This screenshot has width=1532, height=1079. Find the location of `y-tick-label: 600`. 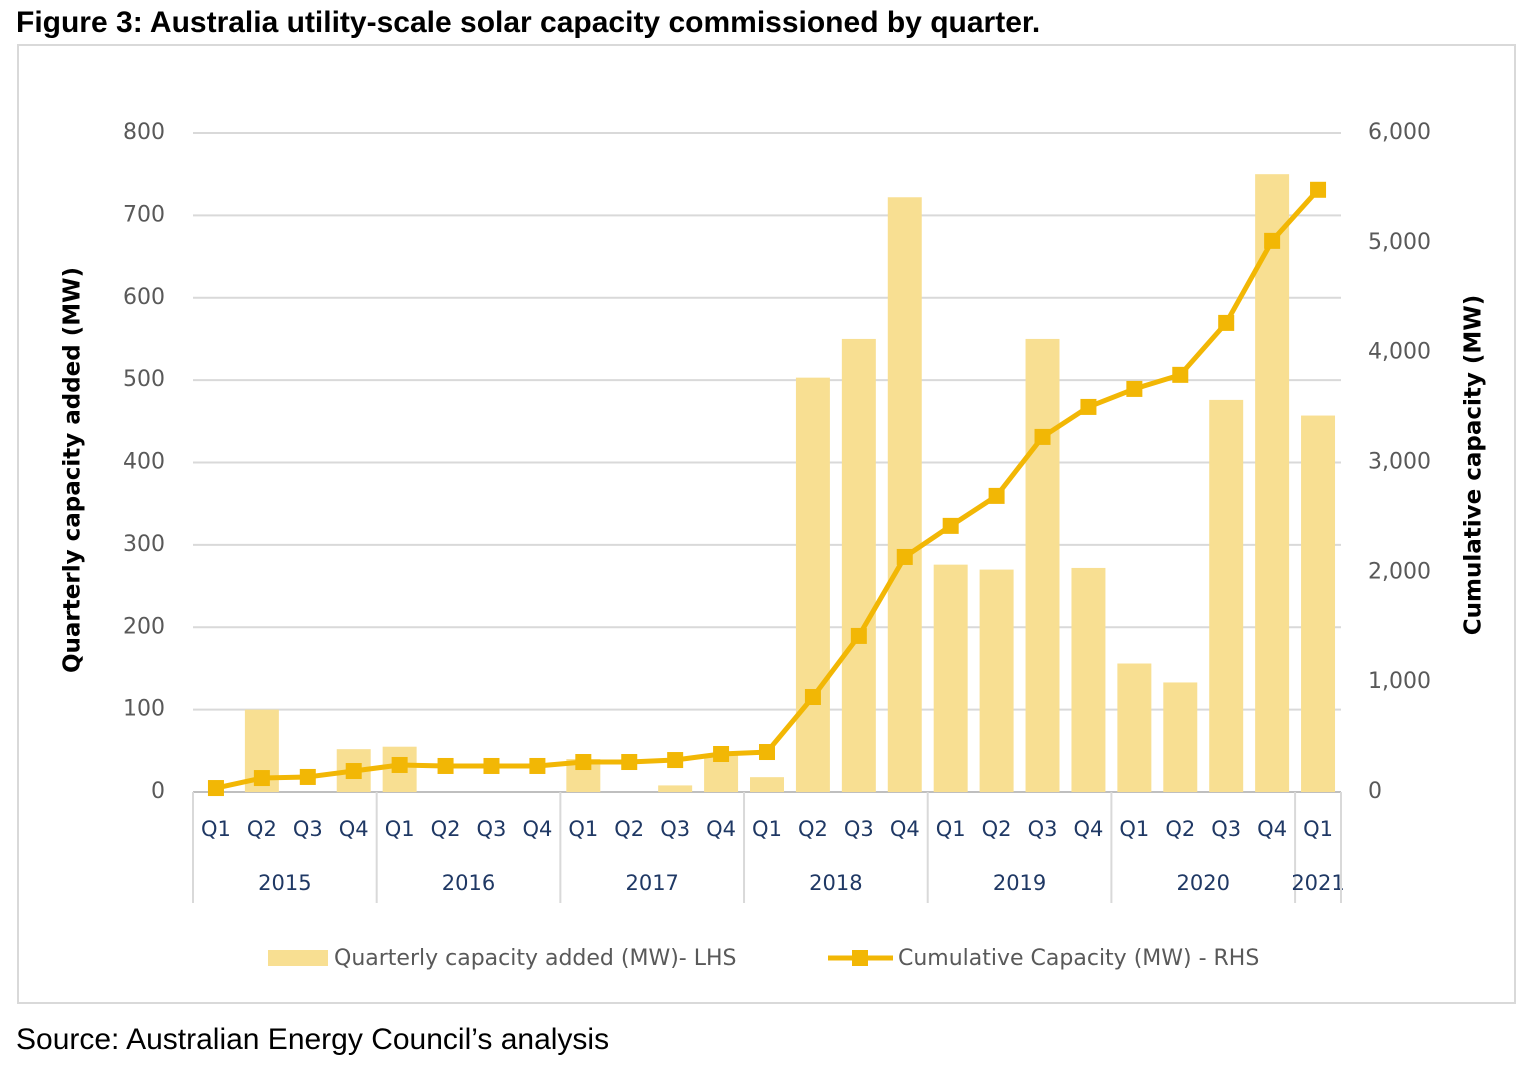

y-tick-label: 600 is located at coordinates (144, 297).